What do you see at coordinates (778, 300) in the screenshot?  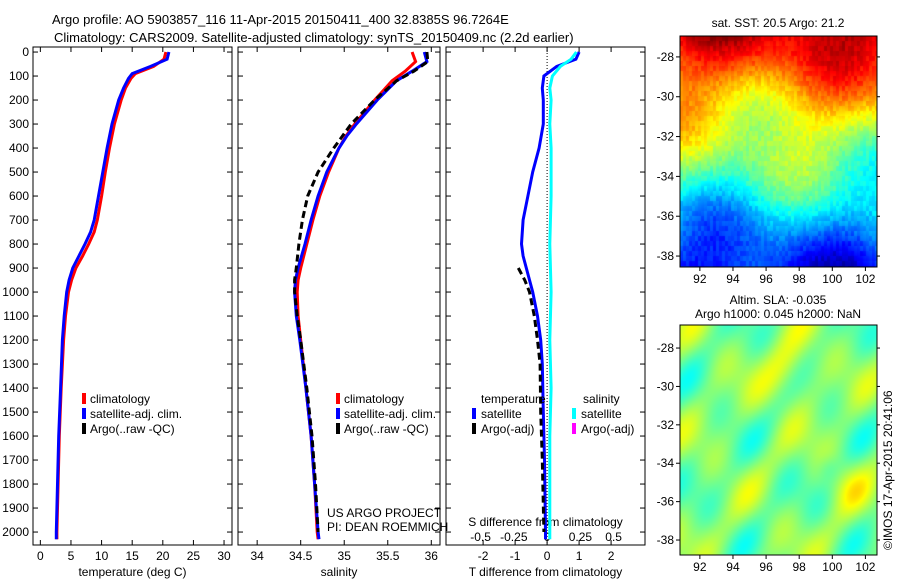 I see `sla-map-title: Altim. SLA: -0.035` at bounding box center [778, 300].